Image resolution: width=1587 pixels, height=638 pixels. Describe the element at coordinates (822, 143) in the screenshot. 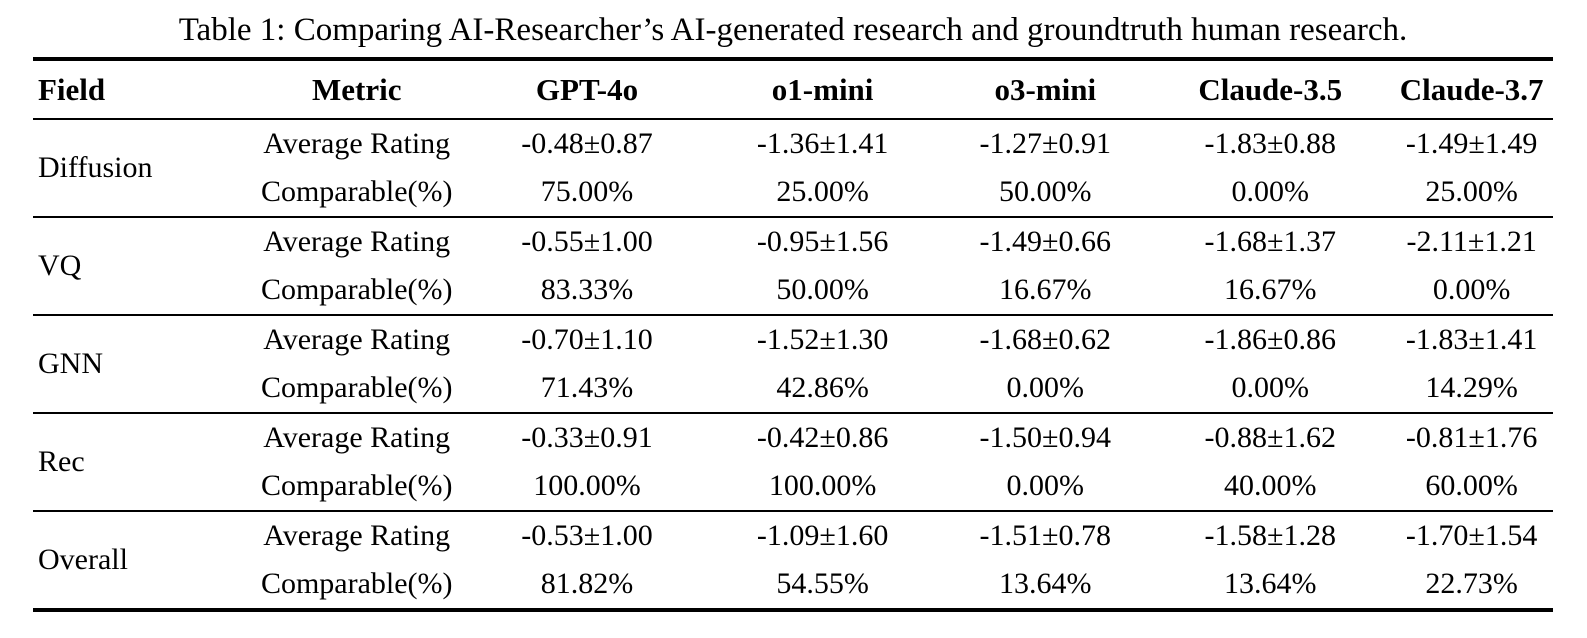

I see `value-cell: -1.36±1.41` at that location.